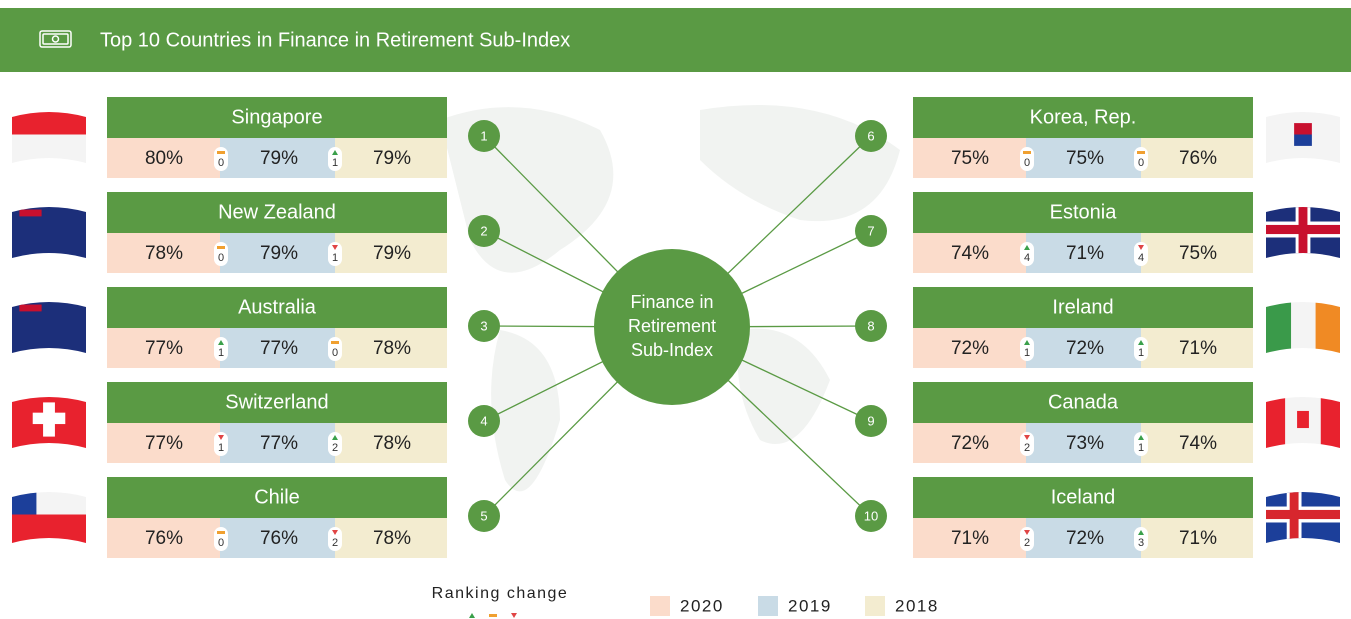 The height and width of the screenshot is (619, 1351). I want to click on money-icon, so click(55, 39).